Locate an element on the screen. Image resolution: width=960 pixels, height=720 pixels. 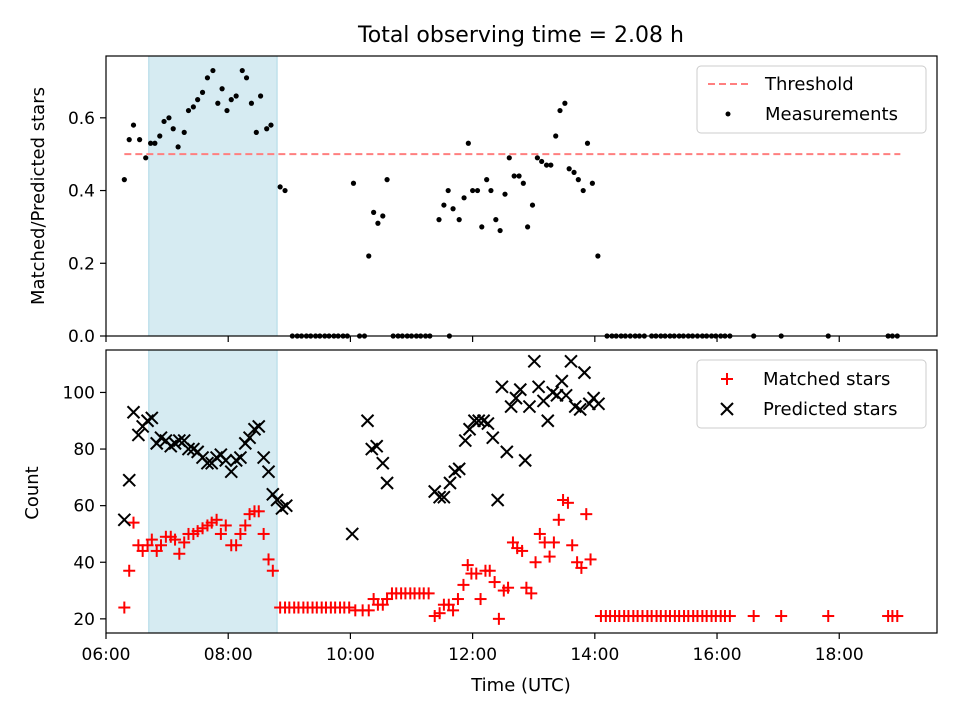
top-y-tick-label: 0.6 is located at coordinates (81, 119).